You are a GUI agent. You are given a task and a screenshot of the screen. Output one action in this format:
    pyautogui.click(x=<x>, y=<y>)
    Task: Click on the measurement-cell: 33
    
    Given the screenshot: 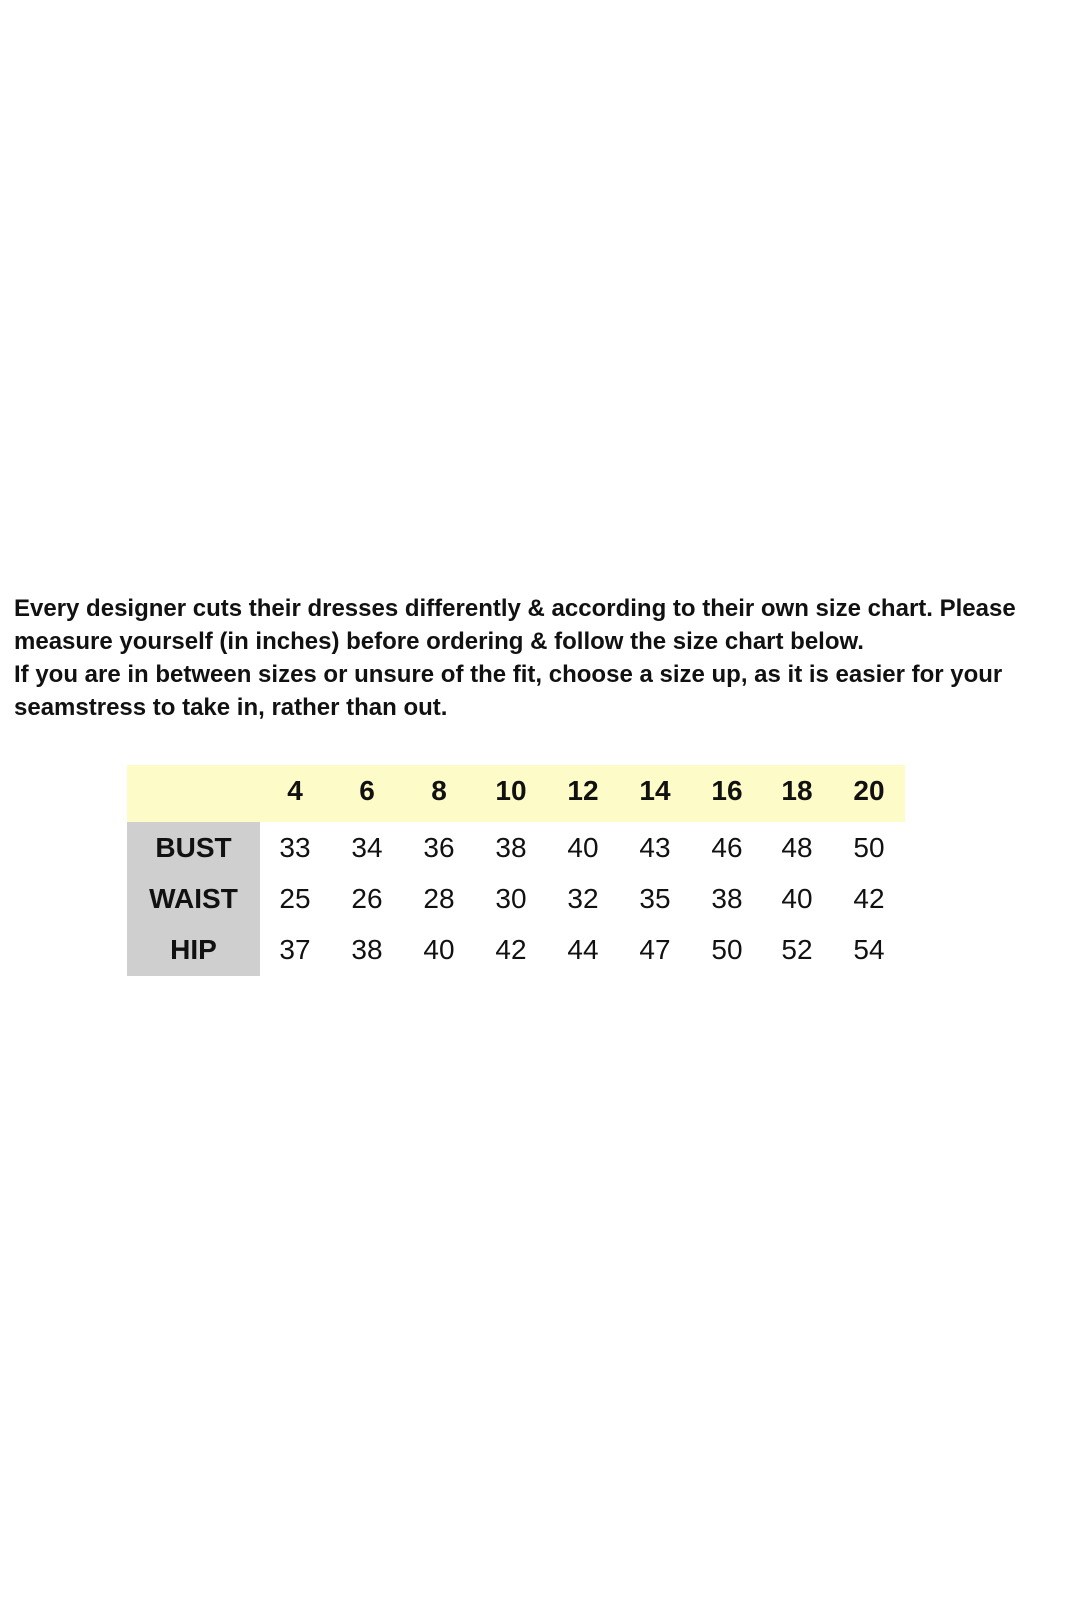 What is the action you would take?
    pyautogui.click(x=295, y=847)
    